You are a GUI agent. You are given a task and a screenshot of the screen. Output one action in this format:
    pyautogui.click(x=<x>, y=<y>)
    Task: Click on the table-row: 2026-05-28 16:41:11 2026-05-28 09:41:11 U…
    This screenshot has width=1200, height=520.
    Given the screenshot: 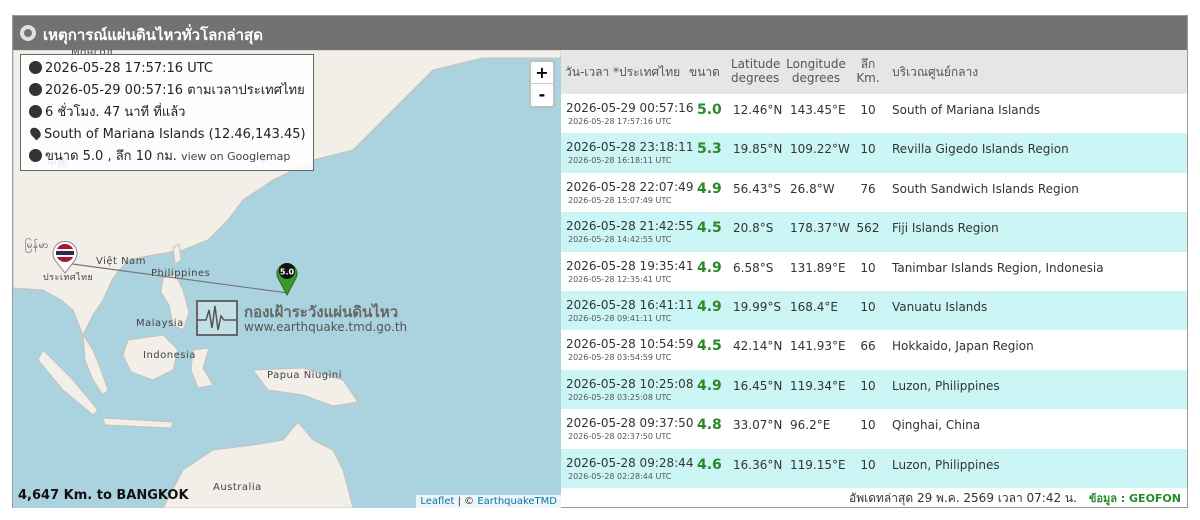 What is the action you would take?
    pyautogui.click(x=874, y=311)
    